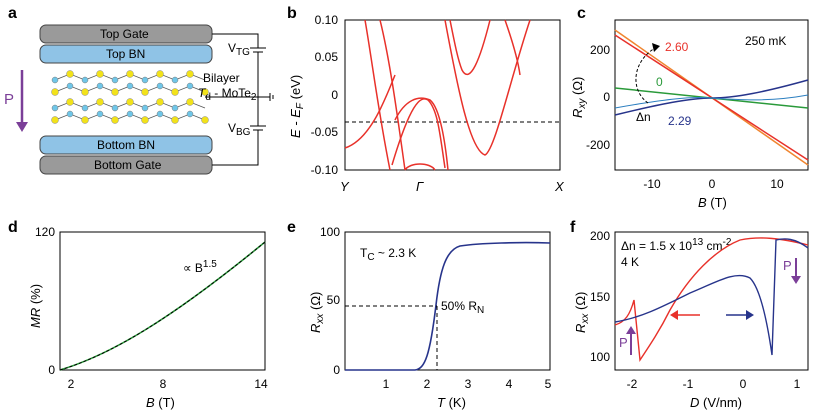 The width and height of the screenshot is (830, 418). Describe the element at coordinates (128, 165) in the screenshot. I see `bottom-gate-text: Bottom Gate` at that location.